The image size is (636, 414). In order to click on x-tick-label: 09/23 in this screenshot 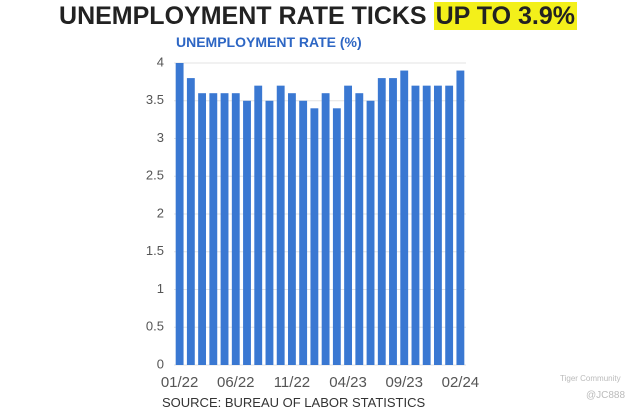, I will do `click(404, 382)`.